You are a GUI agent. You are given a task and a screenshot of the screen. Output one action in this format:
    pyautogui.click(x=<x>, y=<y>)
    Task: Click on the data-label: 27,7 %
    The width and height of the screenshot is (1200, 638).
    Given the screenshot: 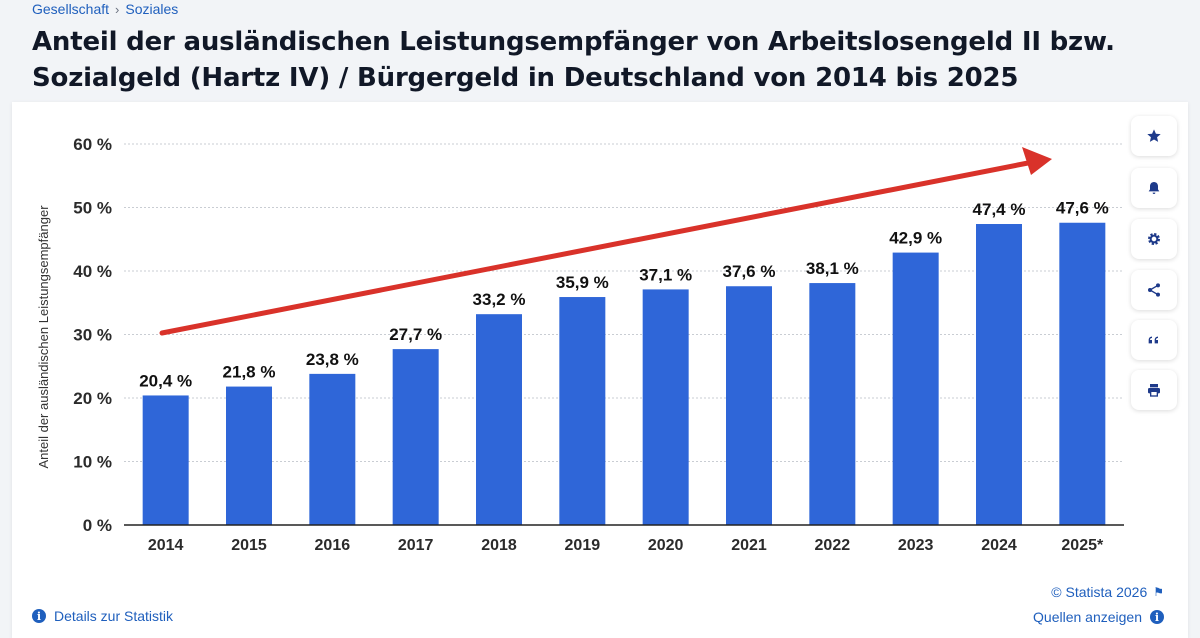 What is the action you would take?
    pyautogui.click(x=415, y=334)
    